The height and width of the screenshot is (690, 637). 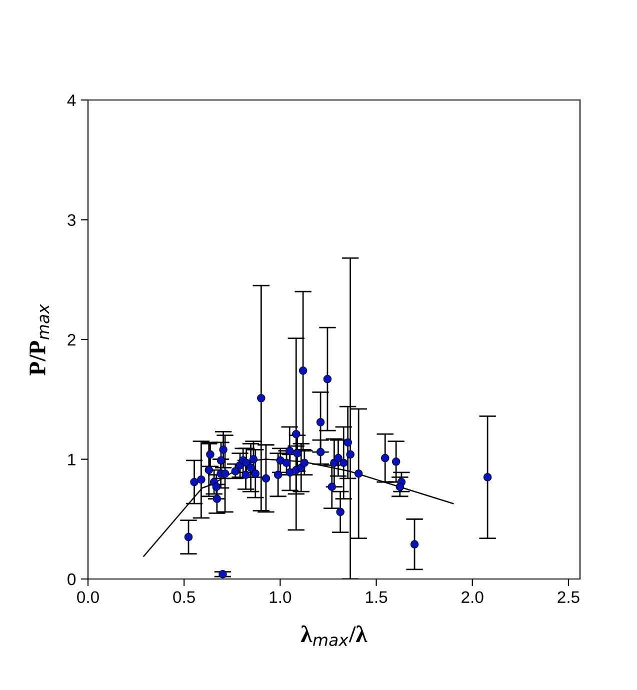 What do you see at coordinates (72, 340) in the screenshot?
I see `y-tick-label: 2` at bounding box center [72, 340].